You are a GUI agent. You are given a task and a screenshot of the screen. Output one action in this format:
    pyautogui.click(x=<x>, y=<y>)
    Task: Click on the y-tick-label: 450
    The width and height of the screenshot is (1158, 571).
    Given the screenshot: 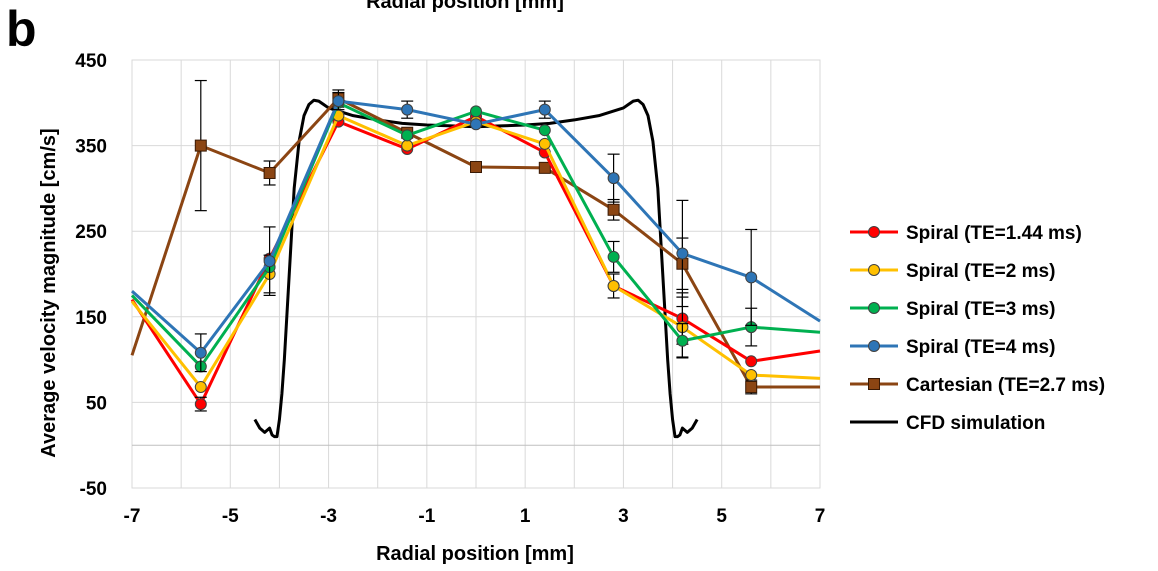 What is the action you would take?
    pyautogui.click(x=91, y=61)
    